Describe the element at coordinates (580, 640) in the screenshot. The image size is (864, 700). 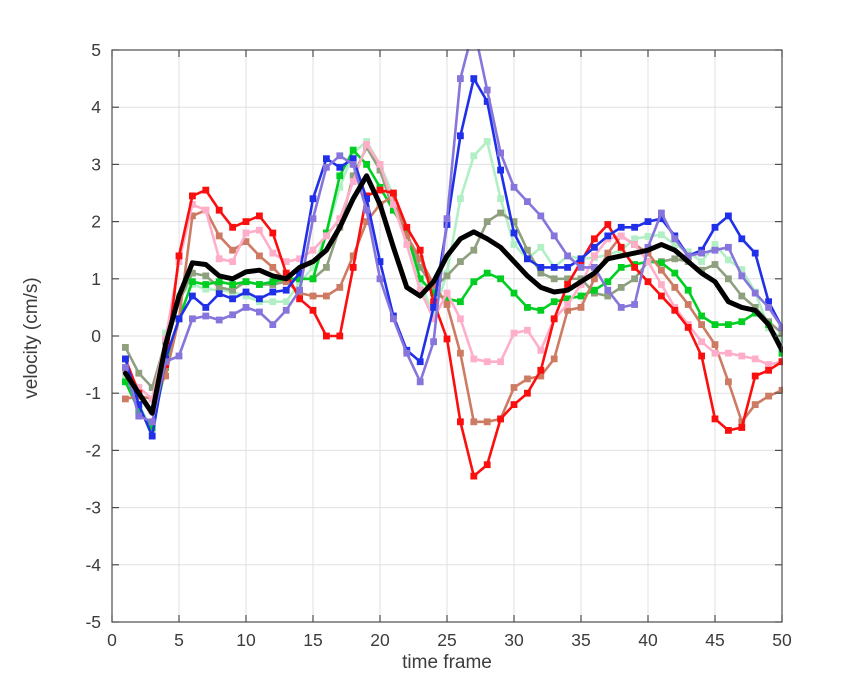
I see `svg-text: 35` at that location.